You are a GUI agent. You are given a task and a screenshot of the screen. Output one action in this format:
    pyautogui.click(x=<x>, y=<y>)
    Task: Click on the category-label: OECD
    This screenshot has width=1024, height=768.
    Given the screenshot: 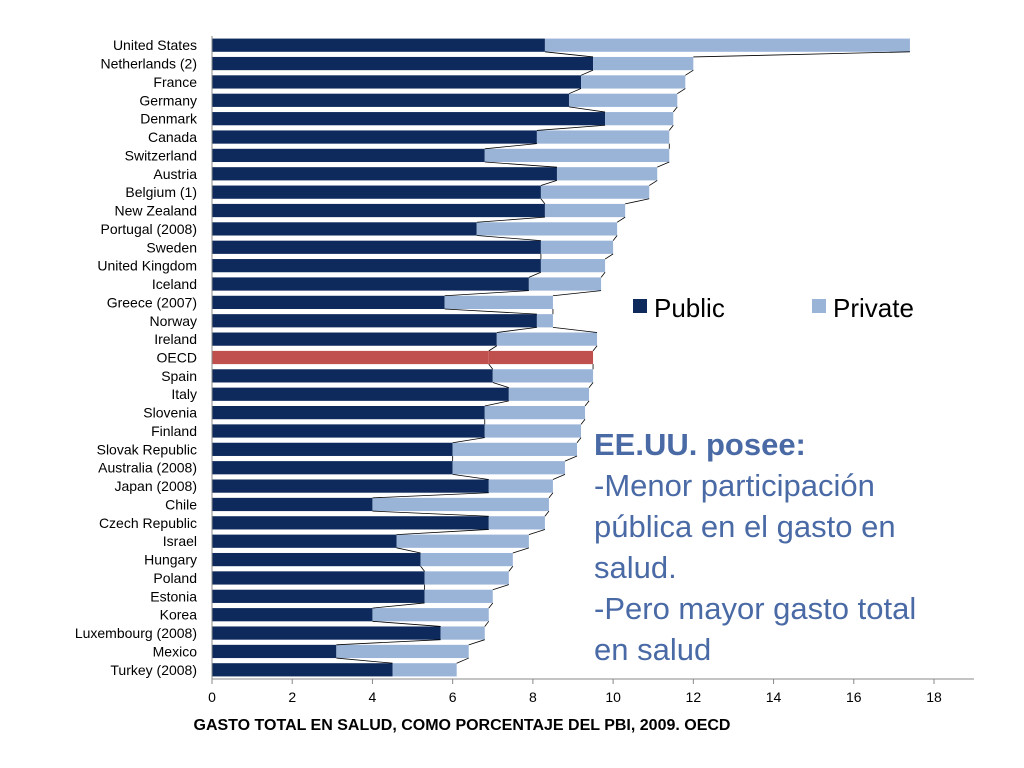 What is the action you would take?
    pyautogui.click(x=177, y=358)
    